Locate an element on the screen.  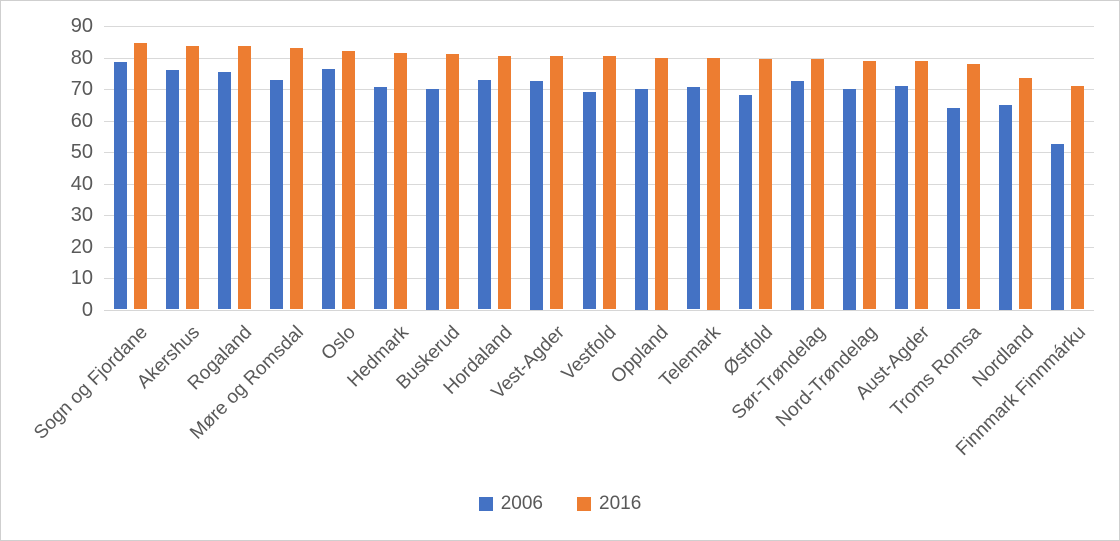
legend-label: 2016 is located at coordinates (620, 503).